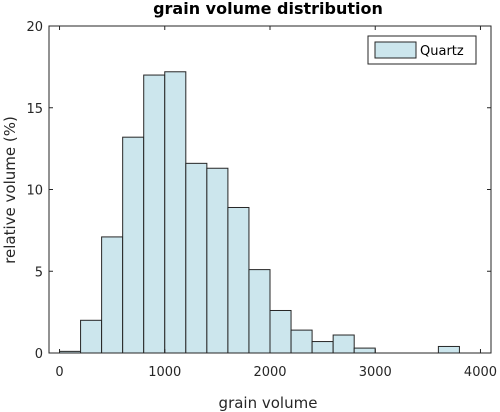  I want to click on y-tick-label: 10, so click(34, 191).